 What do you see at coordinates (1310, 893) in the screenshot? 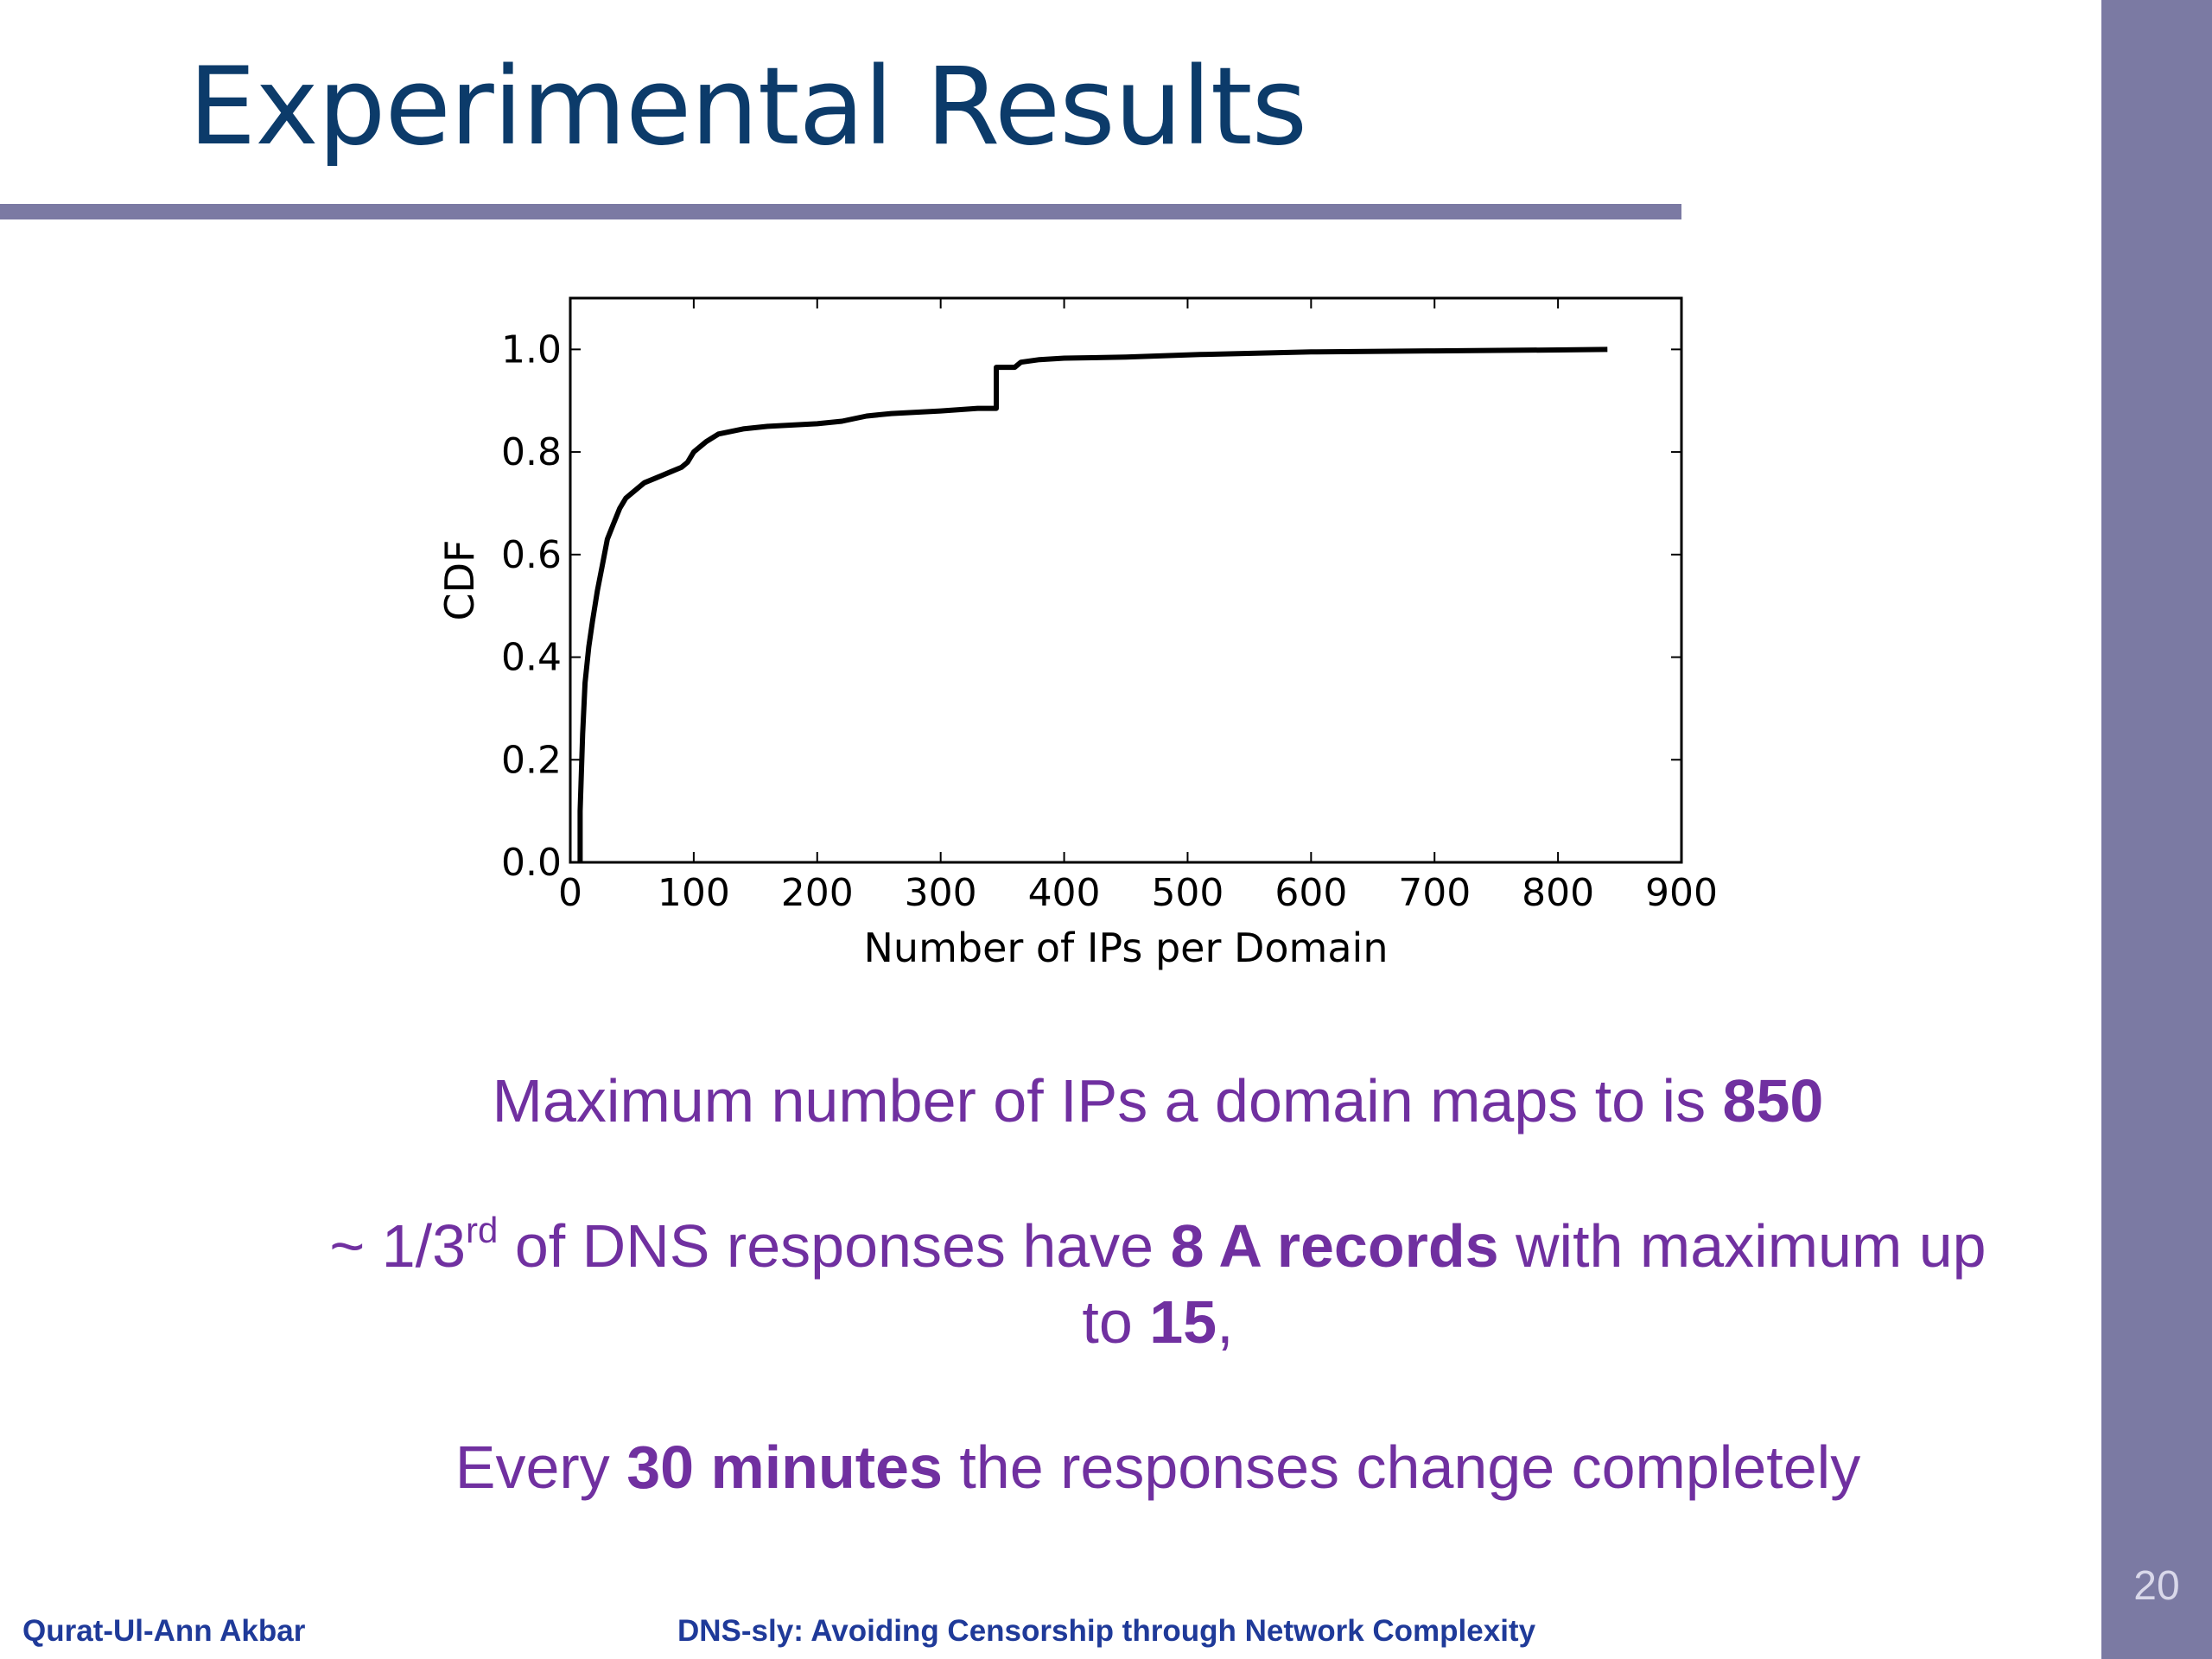
I see `x-tick-label: 600` at bounding box center [1310, 893].